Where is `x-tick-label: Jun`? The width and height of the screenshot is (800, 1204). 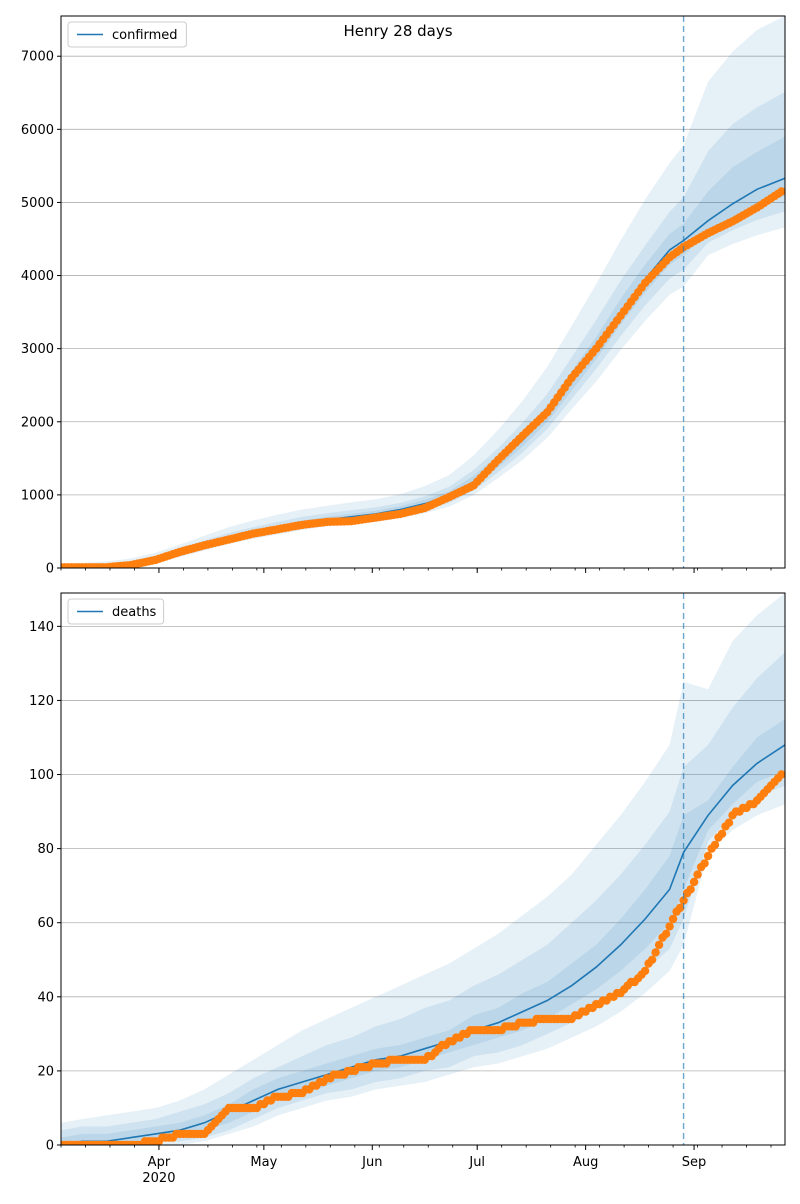
x-tick-label: Jun is located at coordinates (371, 1162).